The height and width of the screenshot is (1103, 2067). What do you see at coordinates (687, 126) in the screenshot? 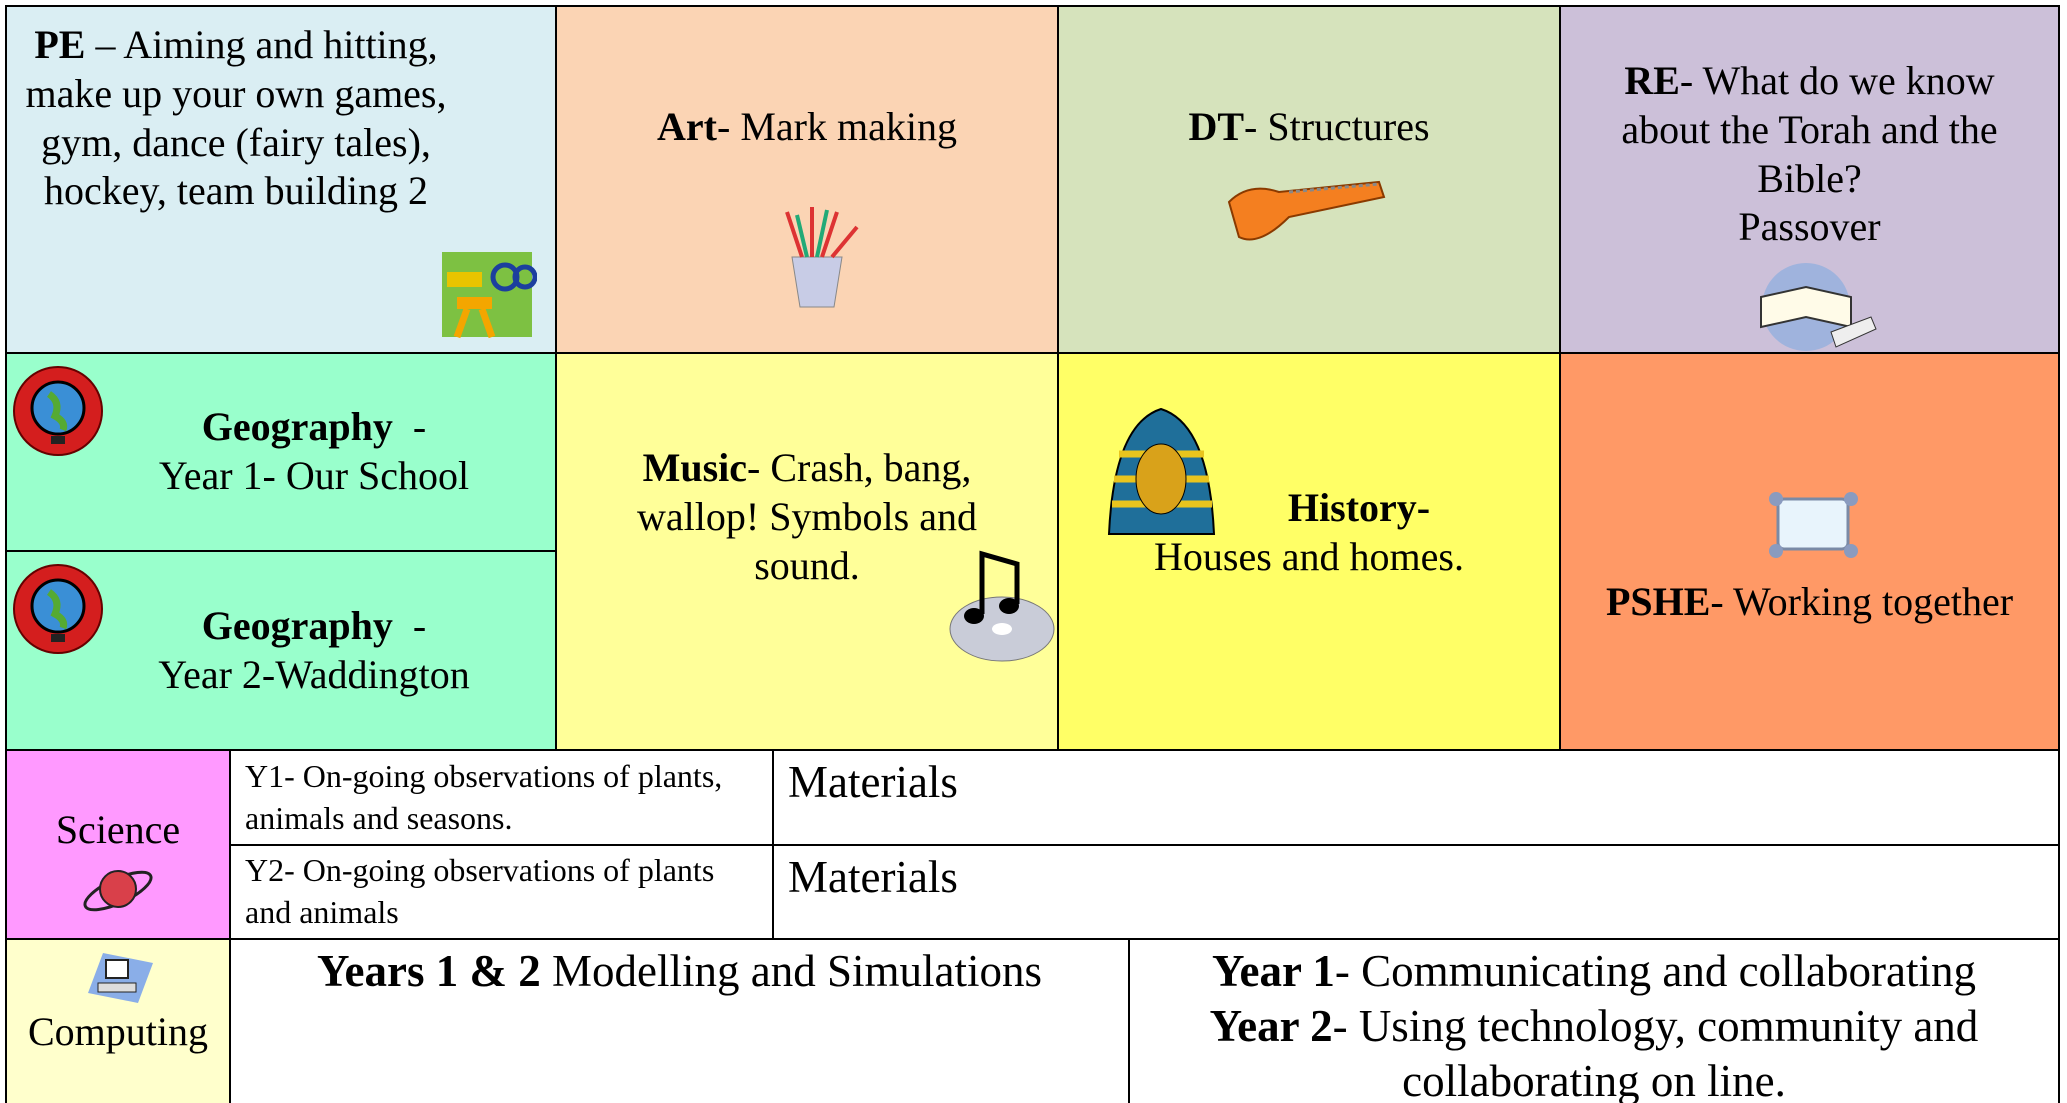
I see `subject: Art` at bounding box center [687, 126].